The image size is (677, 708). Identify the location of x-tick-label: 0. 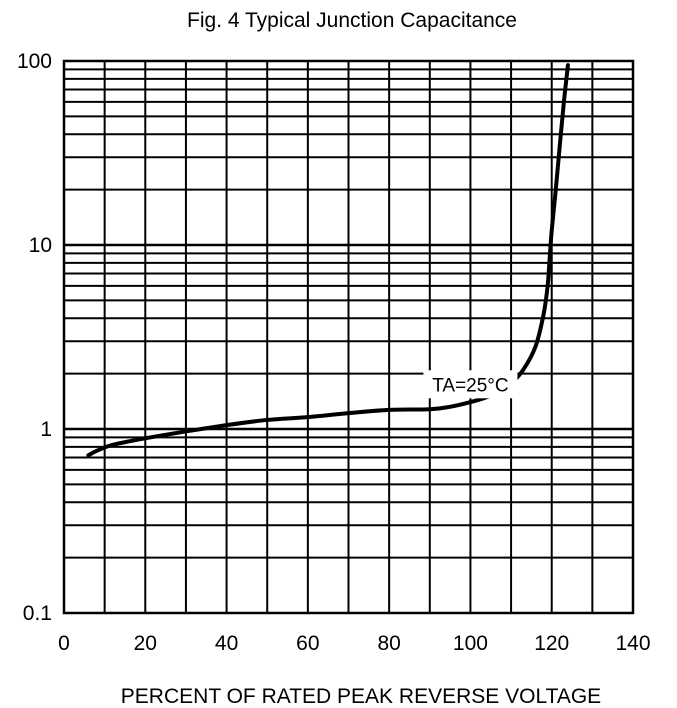
(64, 643).